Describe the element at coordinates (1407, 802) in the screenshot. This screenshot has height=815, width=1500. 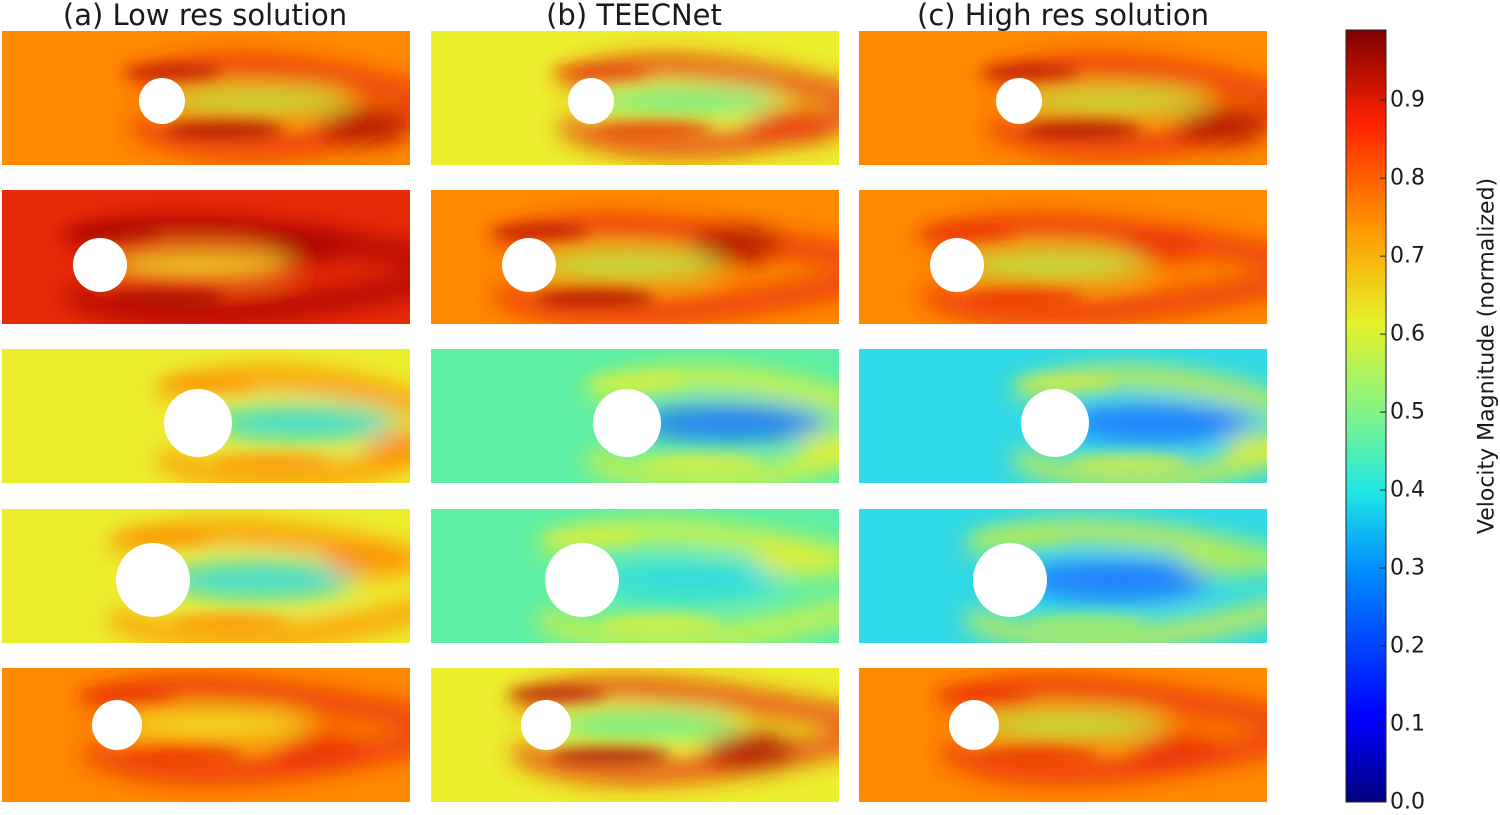
I see `colorbar-tick-label: 0.0` at that location.